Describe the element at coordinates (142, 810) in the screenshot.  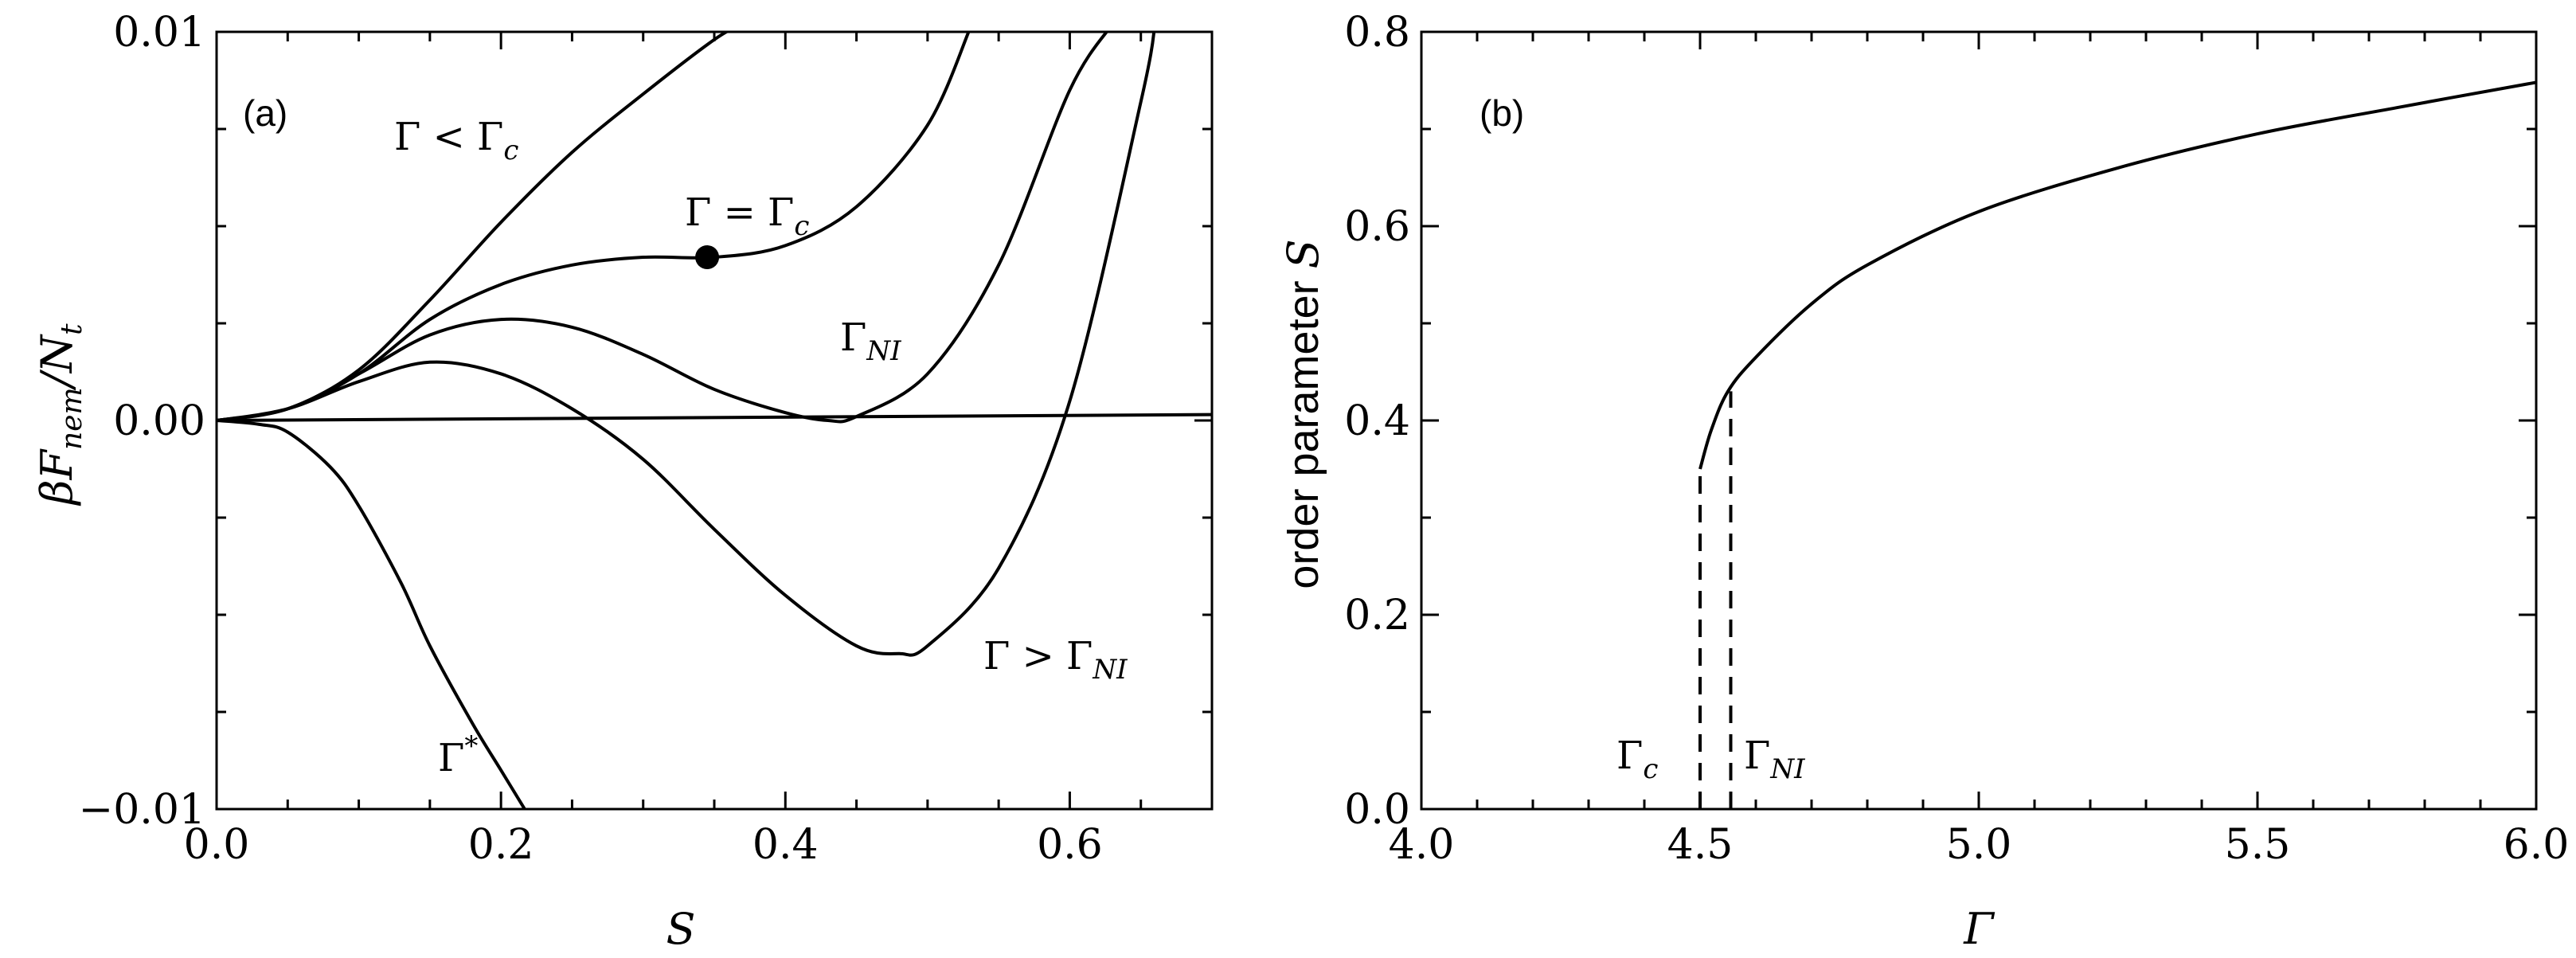
I see `y-tick-label: −0.01` at that location.